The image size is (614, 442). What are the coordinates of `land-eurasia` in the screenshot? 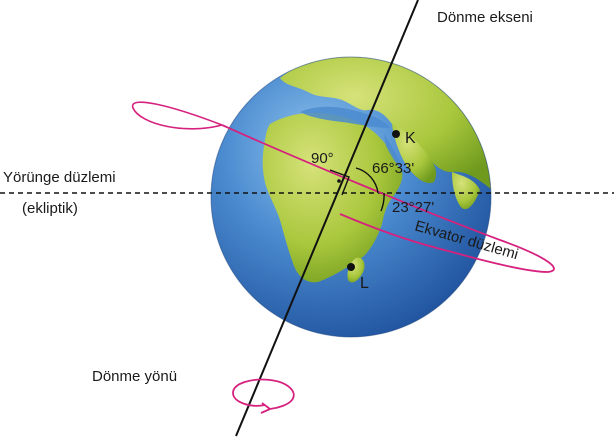 It's located at (385, 123).